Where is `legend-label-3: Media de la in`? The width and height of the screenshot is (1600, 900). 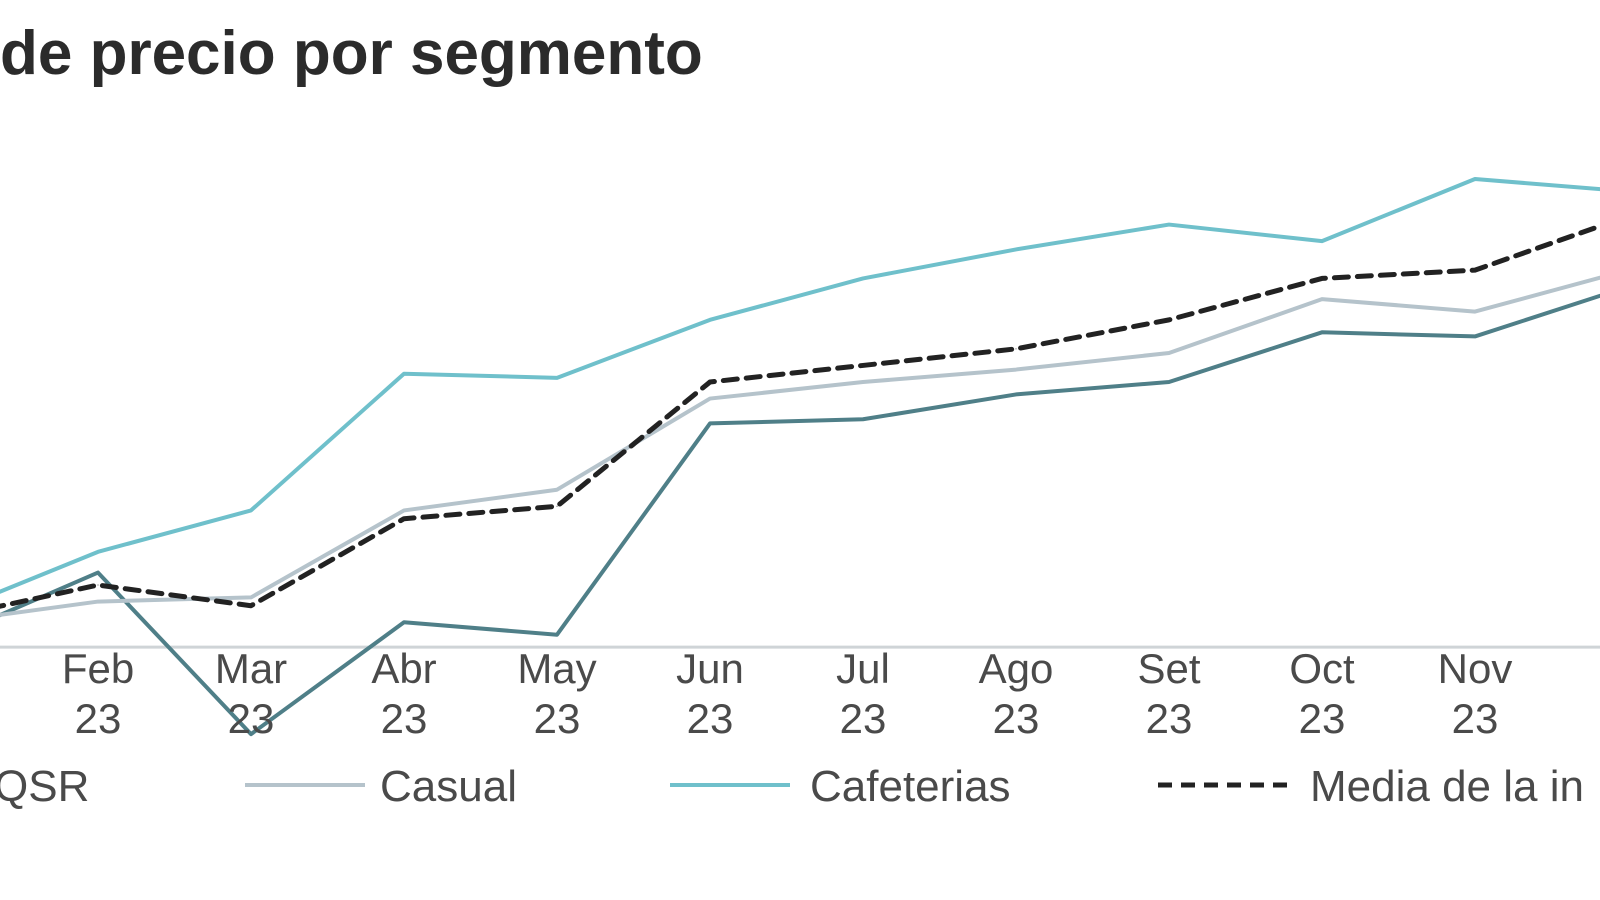
legend-label-3: Media de la in is located at coordinates (1447, 786).